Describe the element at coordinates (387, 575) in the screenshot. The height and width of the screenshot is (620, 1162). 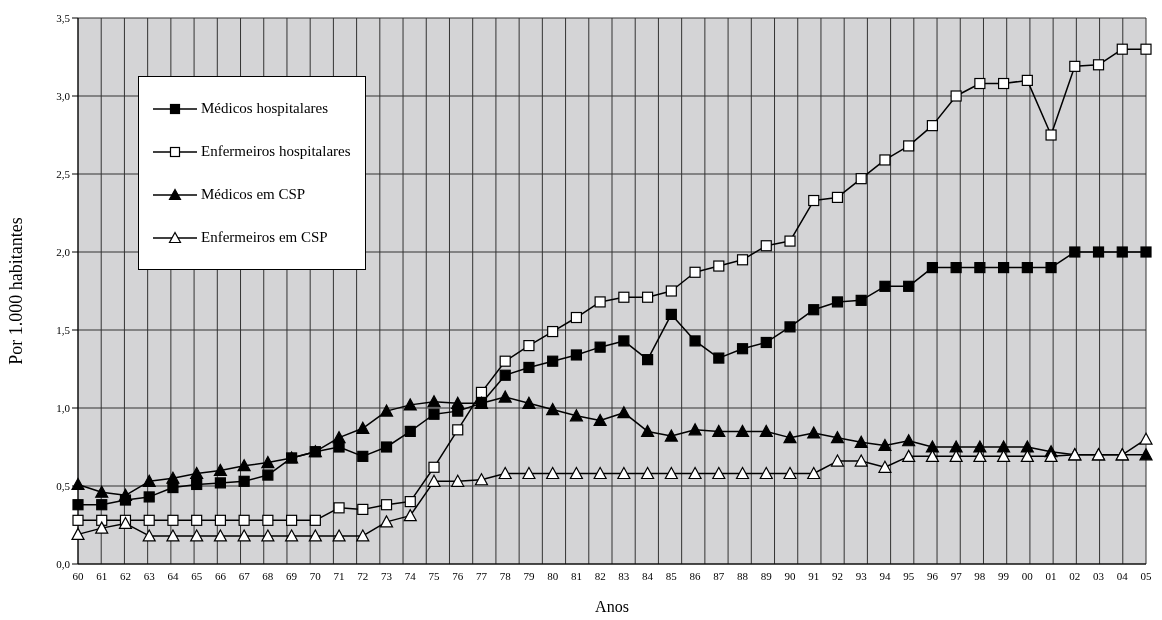
I see `x-tick-label: 73` at that location.